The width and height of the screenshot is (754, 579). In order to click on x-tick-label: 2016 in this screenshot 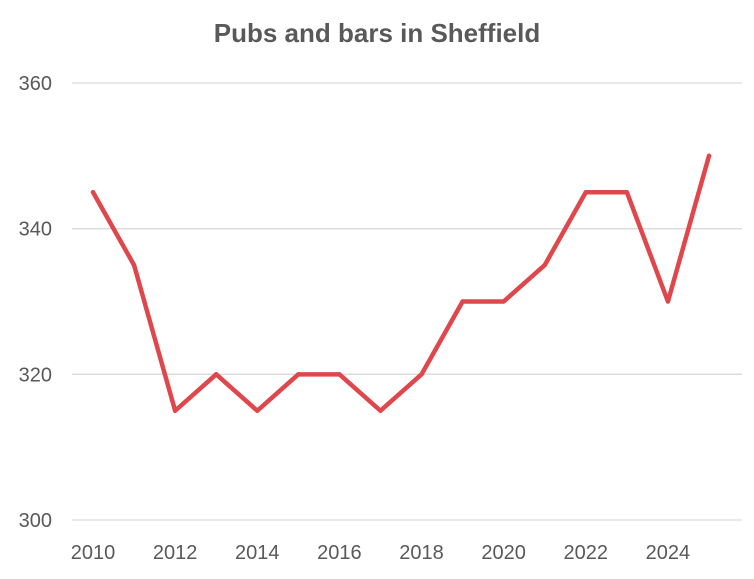, I will do `click(339, 553)`.